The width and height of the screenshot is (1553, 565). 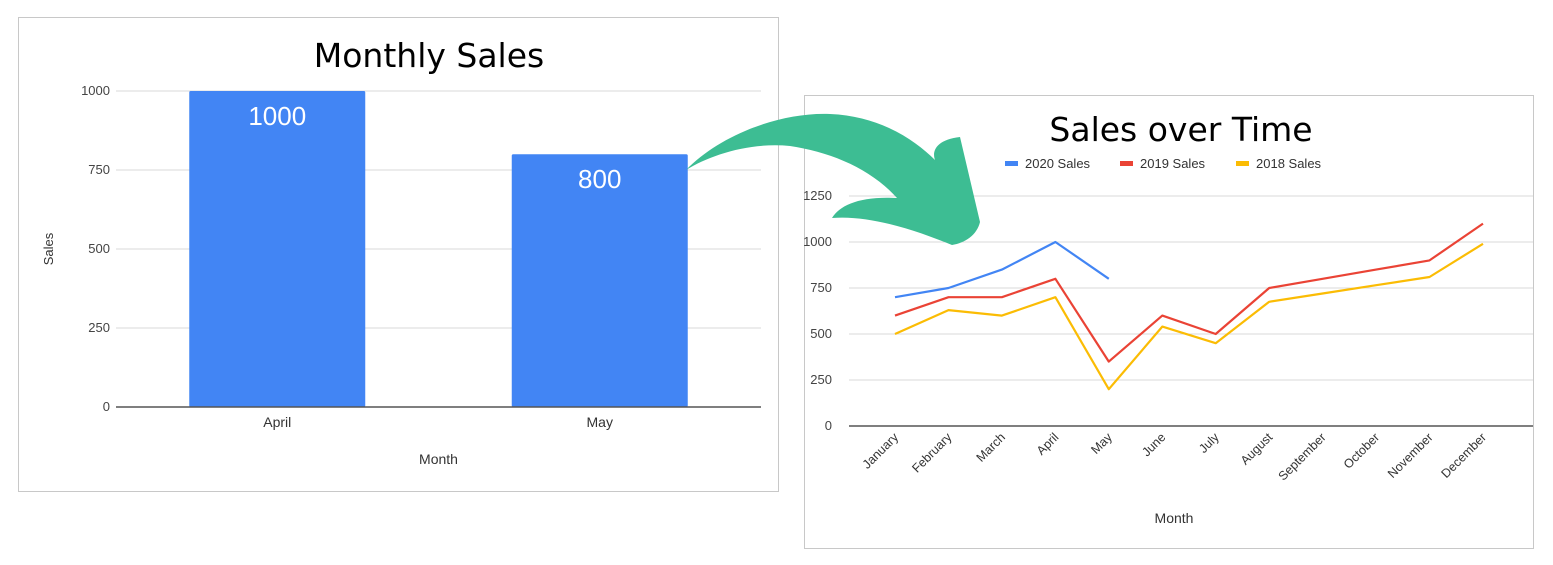 What do you see at coordinates (880, 450) in the screenshot?
I see `x-tick-label: January` at bounding box center [880, 450].